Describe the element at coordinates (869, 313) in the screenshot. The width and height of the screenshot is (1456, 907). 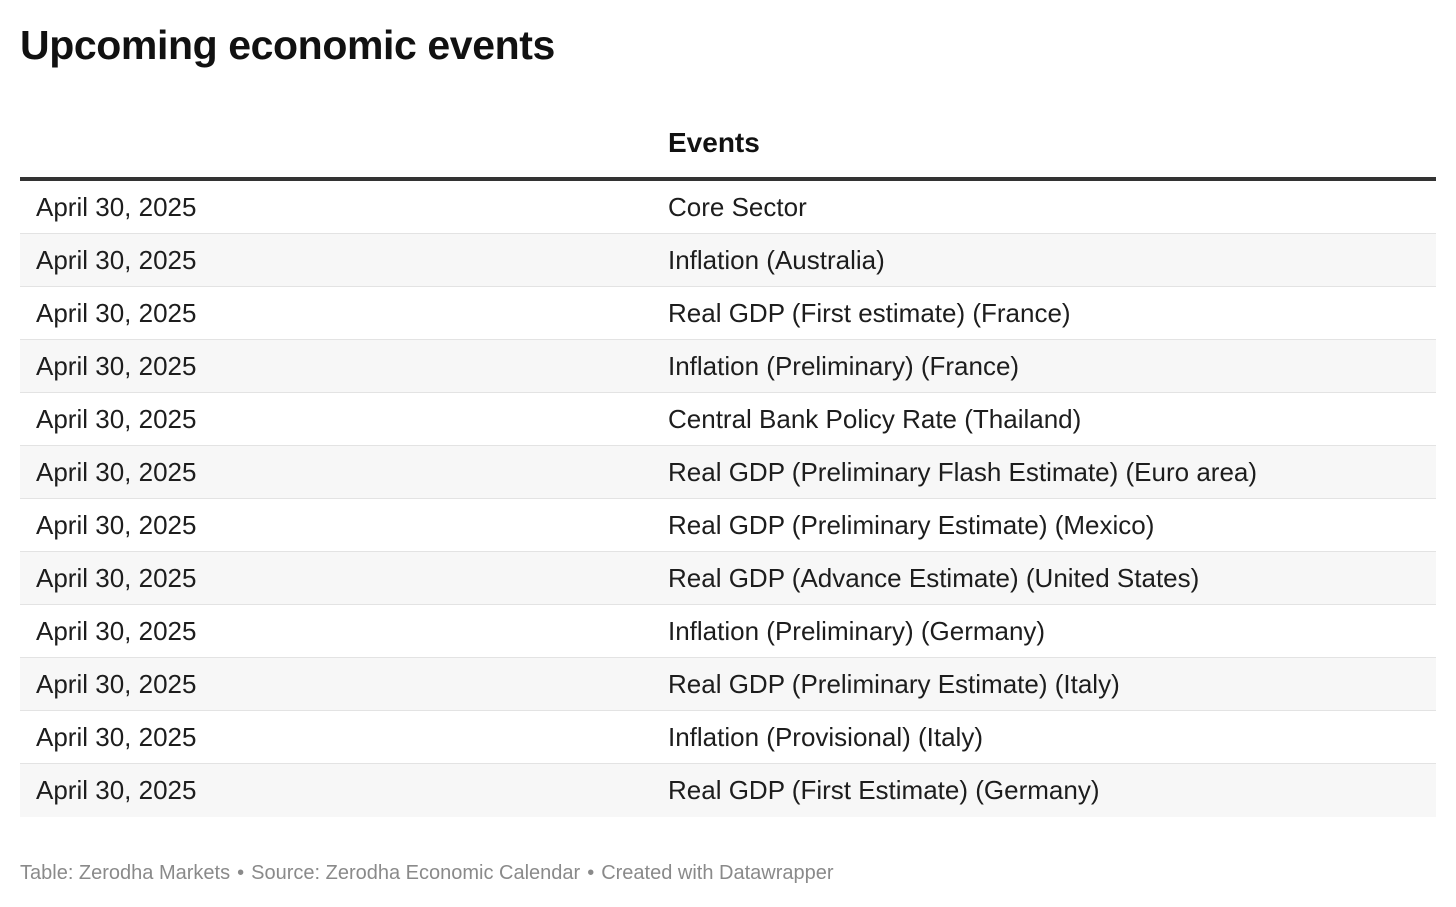
I see `row-event: Real GDP (First estimate) (France)` at that location.